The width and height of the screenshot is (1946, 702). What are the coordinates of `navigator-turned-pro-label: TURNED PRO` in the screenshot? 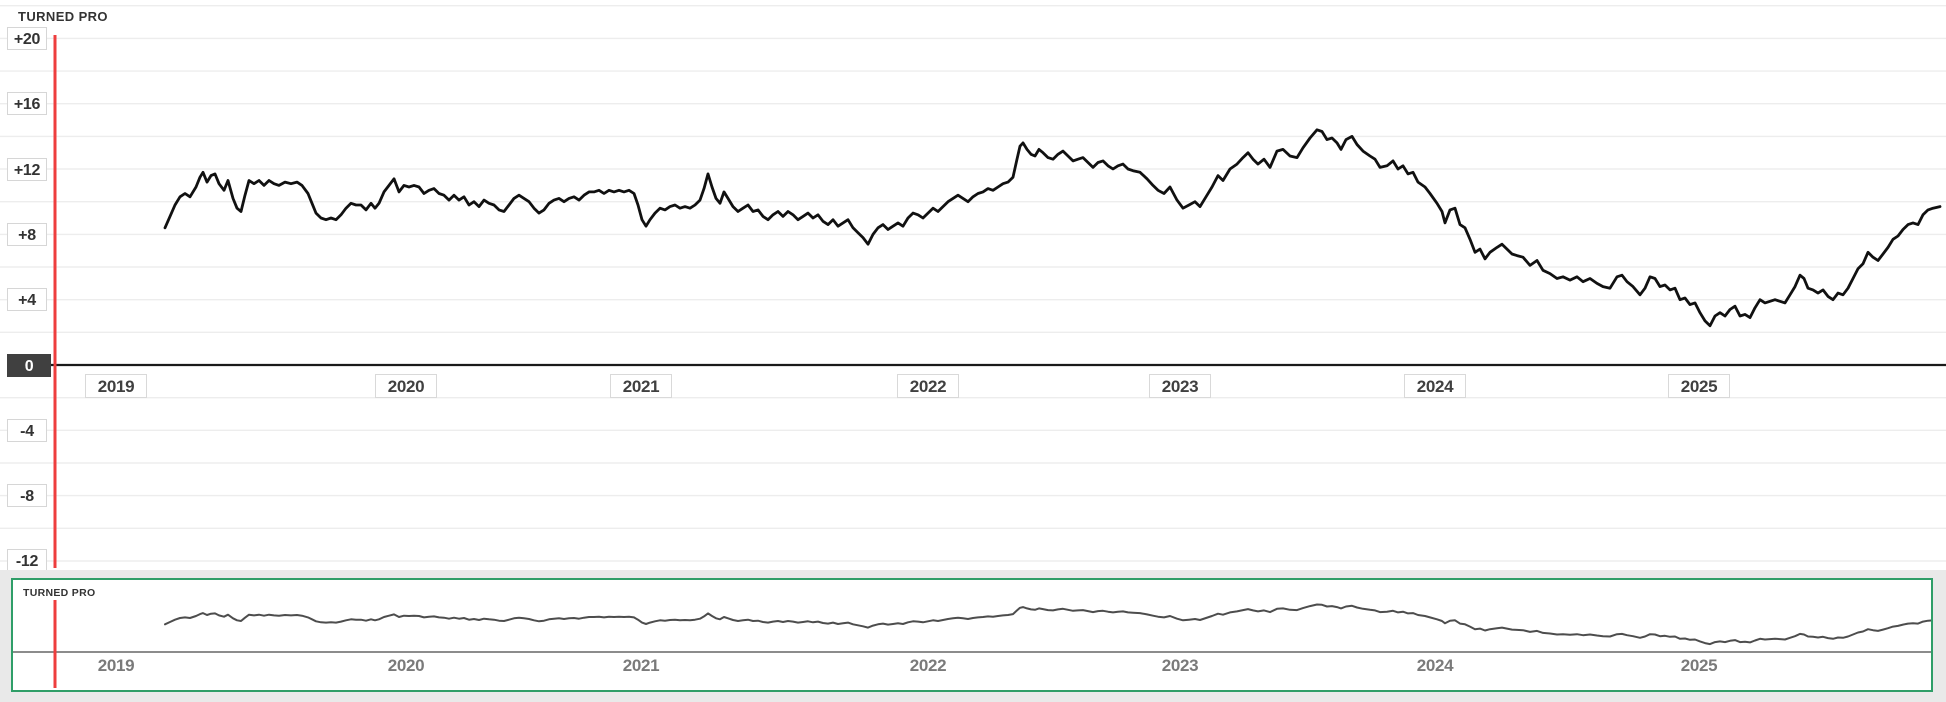 It's located at (59, 593).